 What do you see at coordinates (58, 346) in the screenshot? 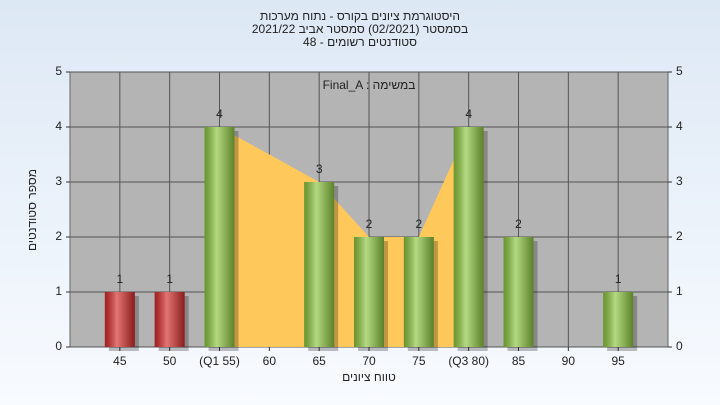
I see `y-tick-label: 0` at bounding box center [58, 346].